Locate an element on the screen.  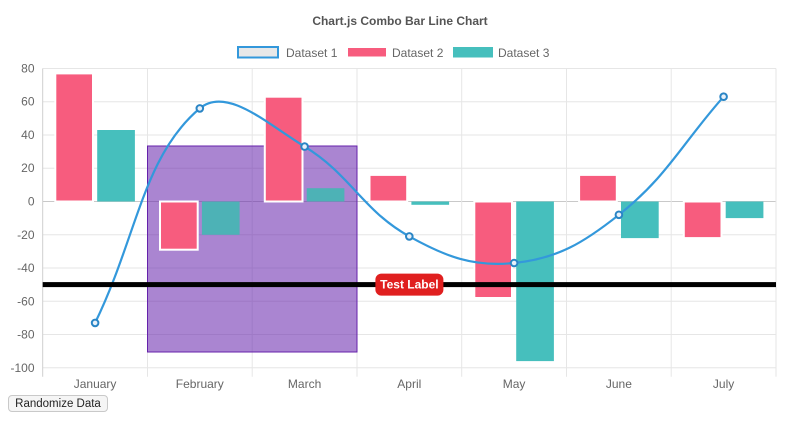
svg-text: -100 is located at coordinates (22, 368).